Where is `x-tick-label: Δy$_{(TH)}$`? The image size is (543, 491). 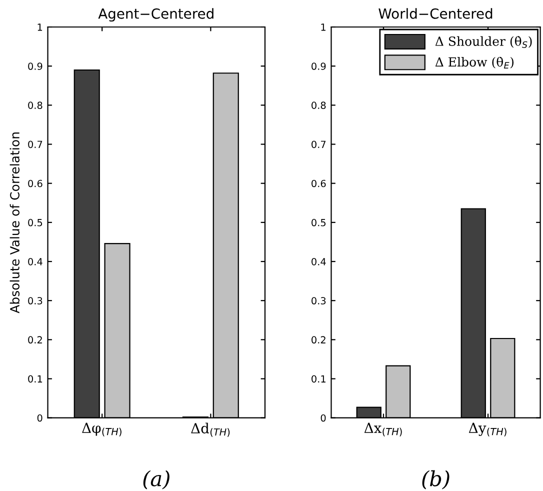 x-tick-label: Δy$_{(TH)}$ is located at coordinates (487, 429).